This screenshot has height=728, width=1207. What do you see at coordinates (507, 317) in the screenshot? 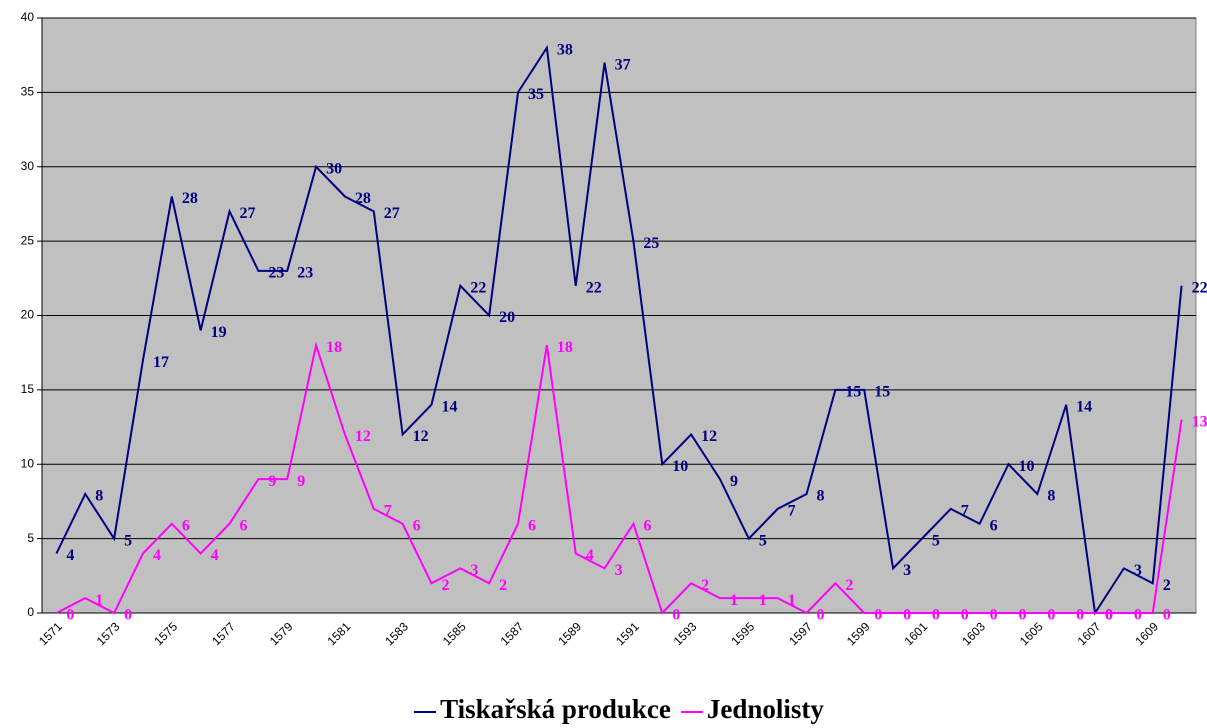
I see `data-label: 20` at bounding box center [507, 317].